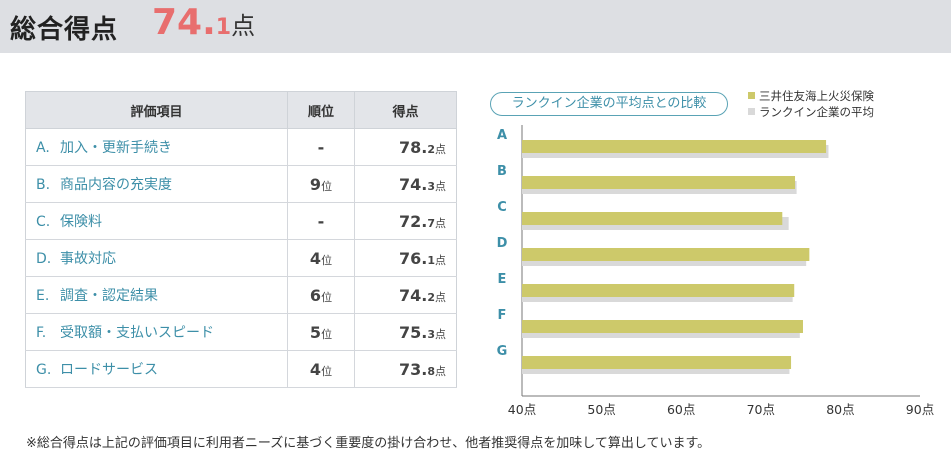 The height and width of the screenshot is (460, 951). I want to click on rank-value: 6, so click(315, 295).